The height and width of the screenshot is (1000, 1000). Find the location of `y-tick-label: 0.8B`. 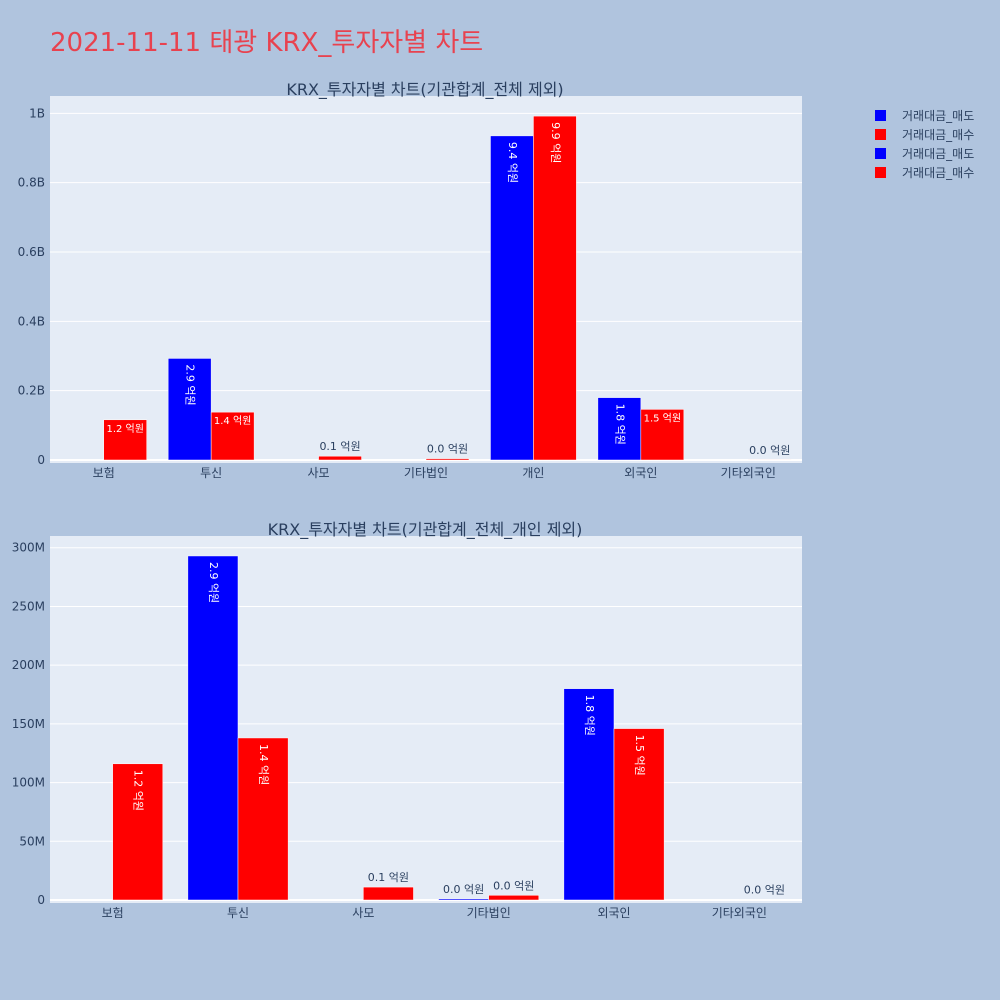

y-tick-label: 0.8B is located at coordinates (31, 183).